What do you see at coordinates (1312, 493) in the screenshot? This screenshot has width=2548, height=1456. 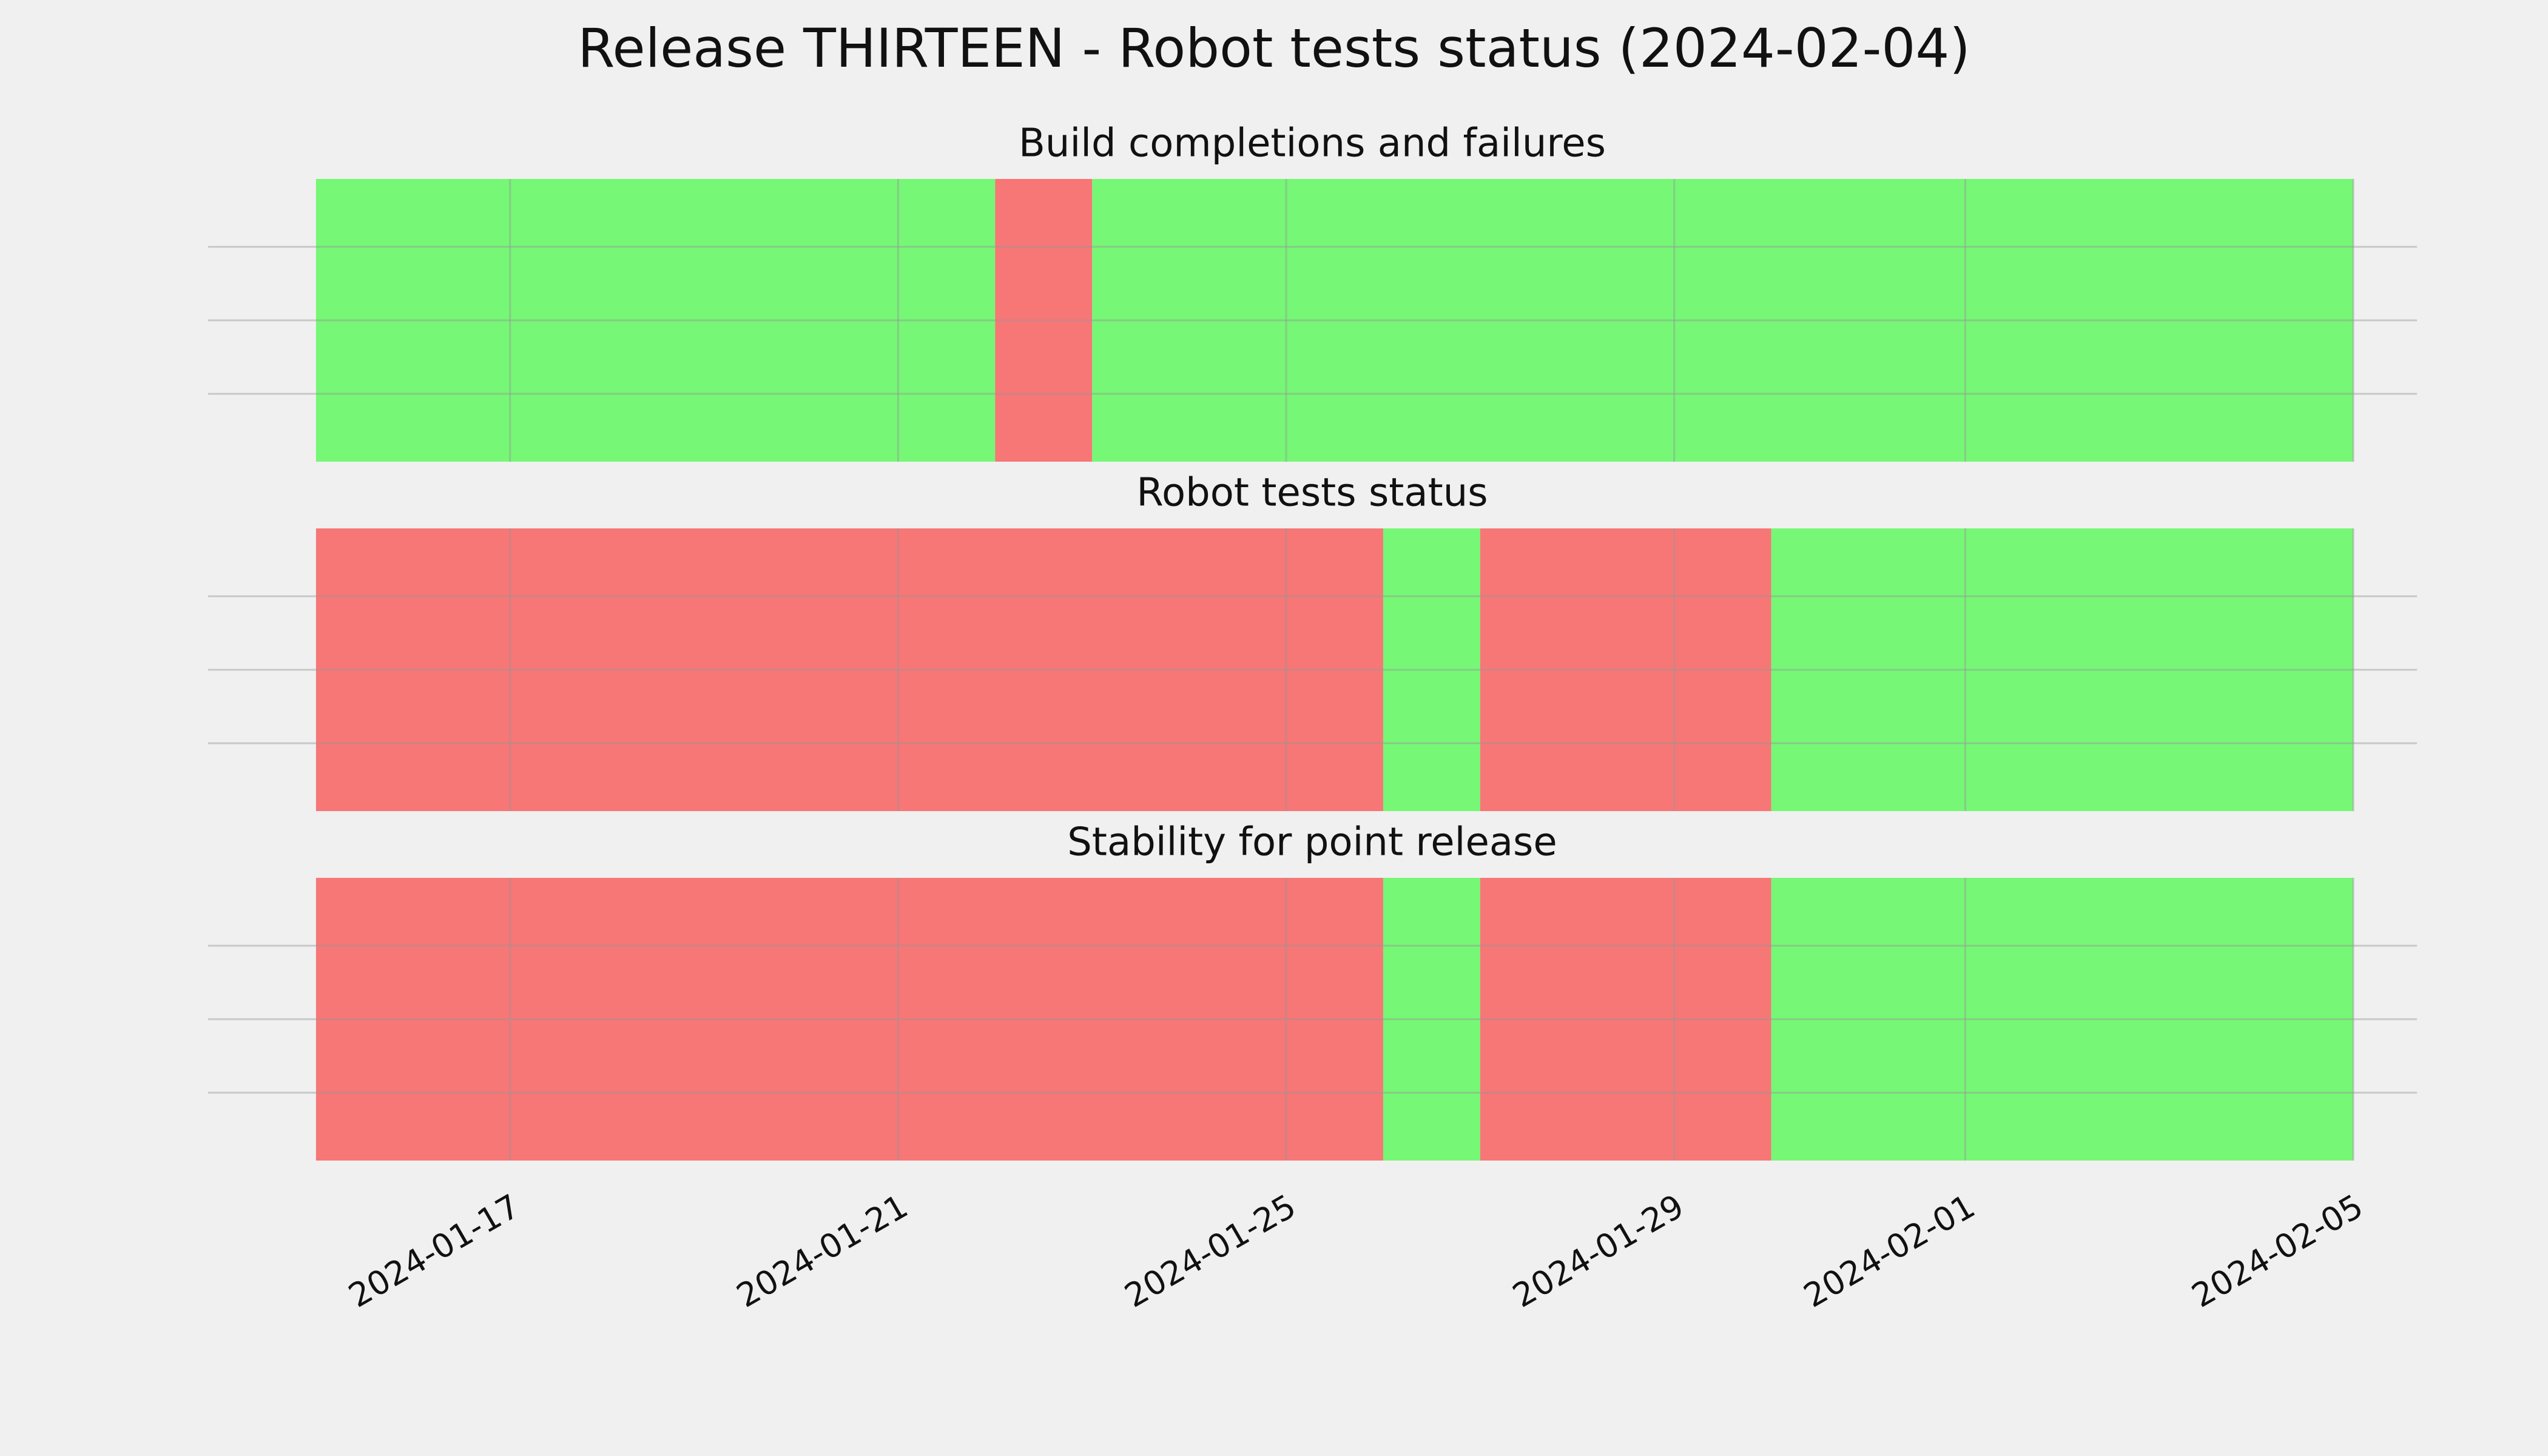 I see `panel-title: Robot tests status` at bounding box center [1312, 493].